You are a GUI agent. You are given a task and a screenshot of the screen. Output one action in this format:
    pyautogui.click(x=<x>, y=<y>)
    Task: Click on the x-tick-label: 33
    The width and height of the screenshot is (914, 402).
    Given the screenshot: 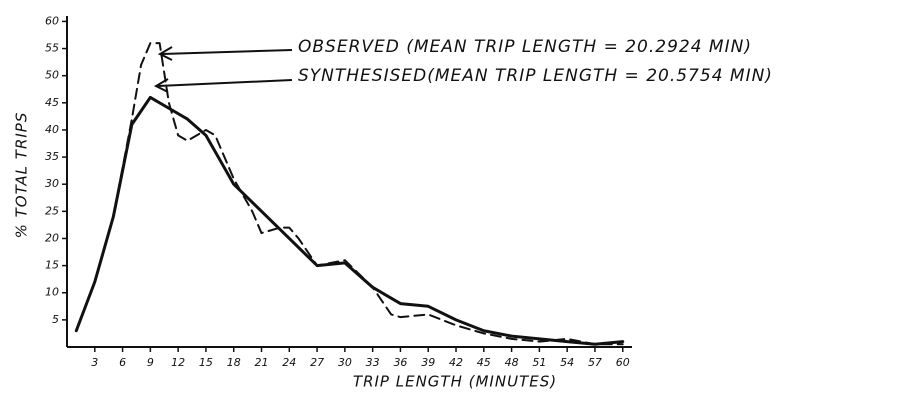 What is the action you would take?
    pyautogui.click(x=373, y=362)
    